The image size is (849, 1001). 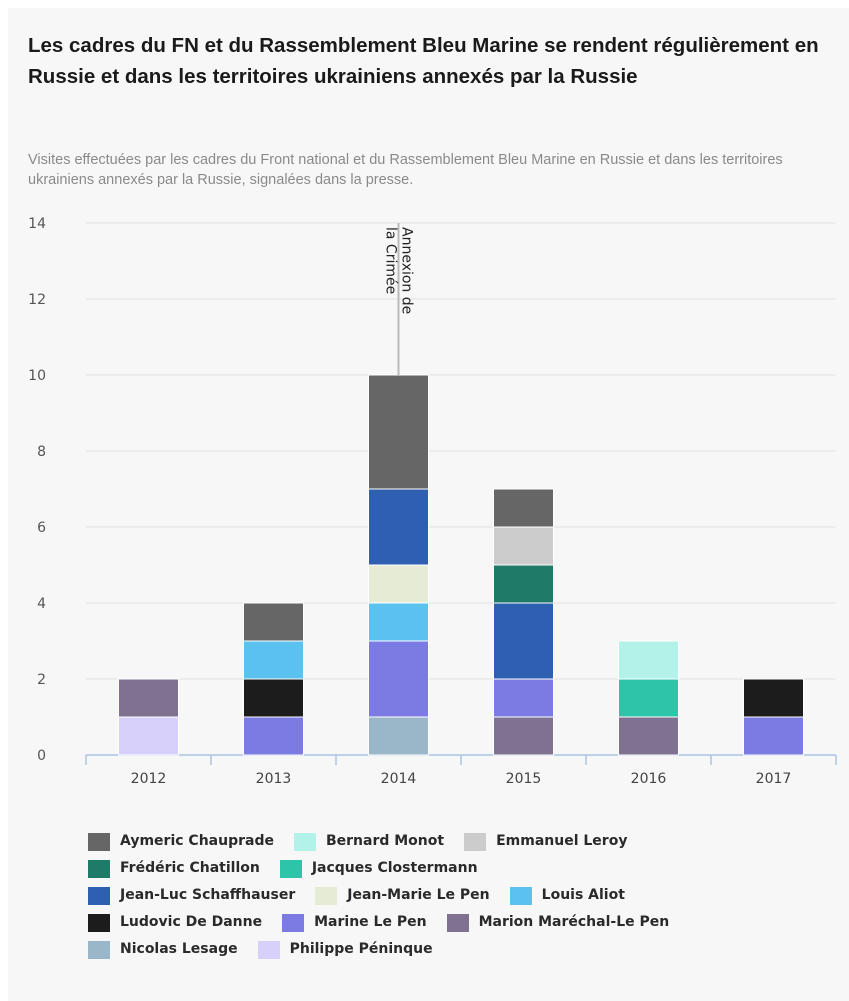 I want to click on legend-label: Ludovic De Danne, so click(x=191, y=922).